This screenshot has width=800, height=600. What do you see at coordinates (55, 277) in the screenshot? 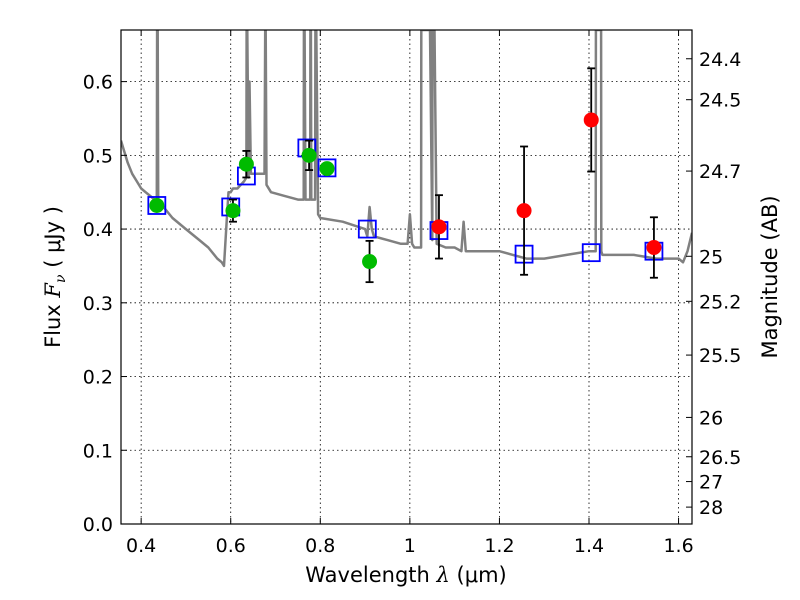
I see `y-axis-label: Flux Fν ( μJy )` at bounding box center [55, 277].